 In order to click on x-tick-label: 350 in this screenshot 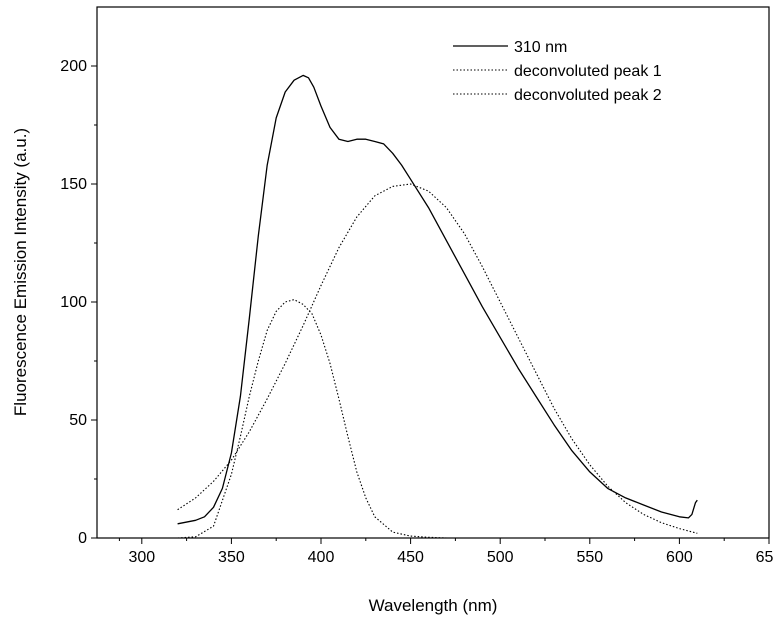, I will do `click(231, 557)`.